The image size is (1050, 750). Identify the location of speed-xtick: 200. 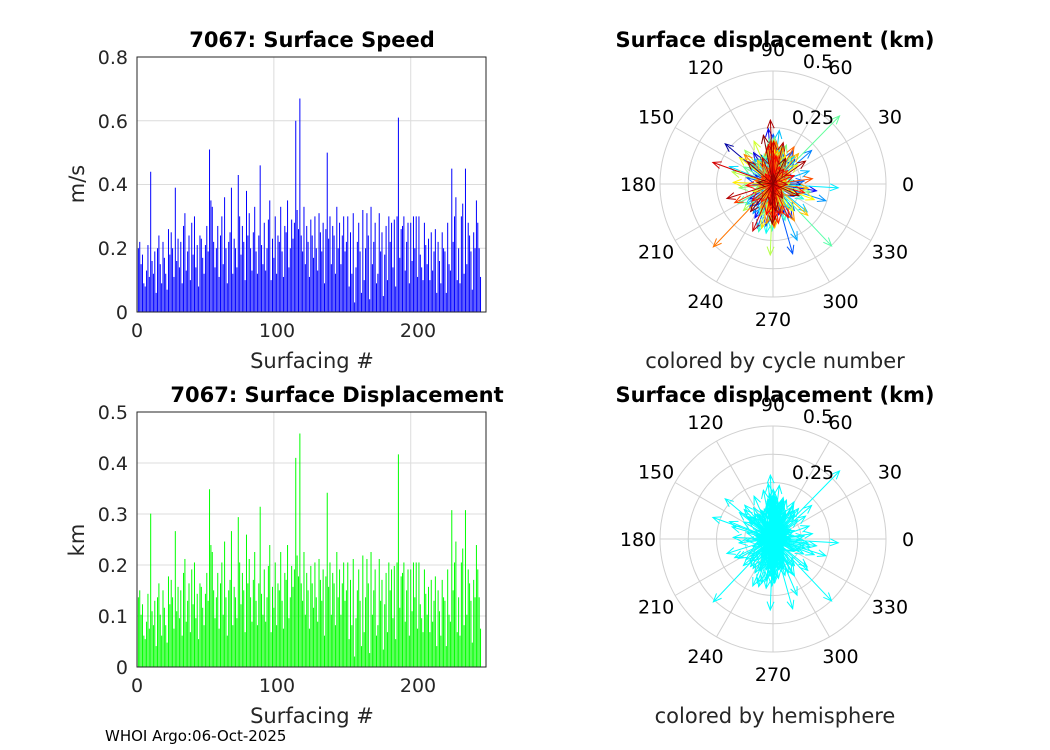
(418, 331).